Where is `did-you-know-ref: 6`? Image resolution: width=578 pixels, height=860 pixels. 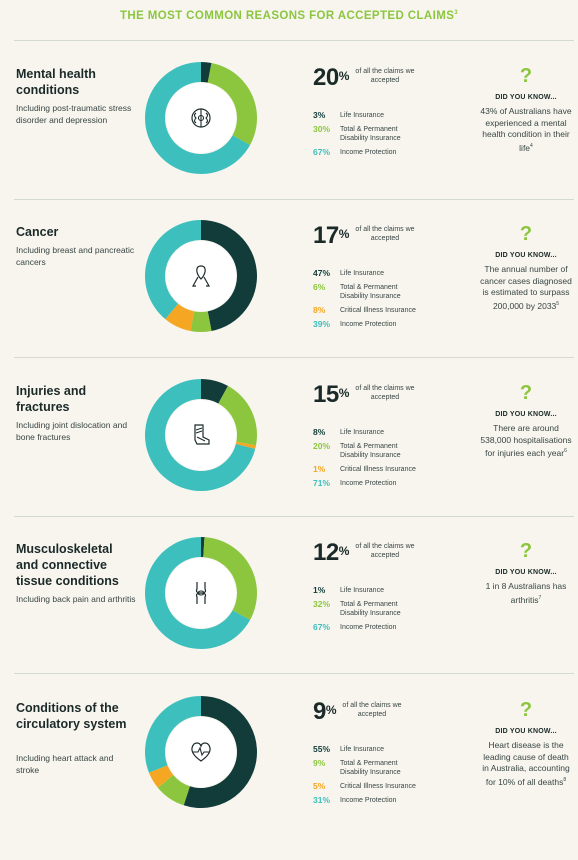
did-you-know-ref: 6 is located at coordinates (565, 451).